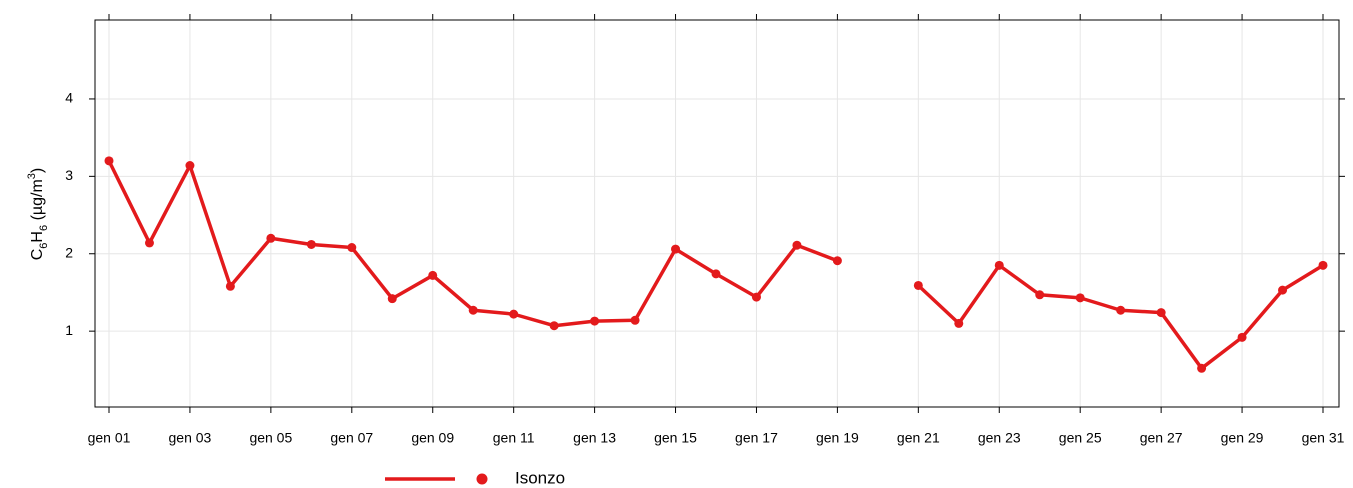  I want to click on y-axis-label: C6H6 (µg/m3), so click(38, 214).